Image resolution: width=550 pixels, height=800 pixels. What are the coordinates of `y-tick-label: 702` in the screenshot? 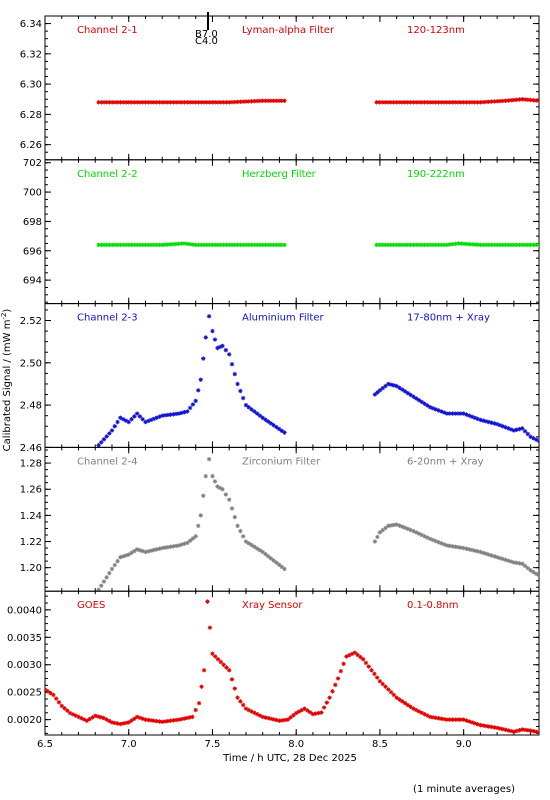 It's located at (32, 163).